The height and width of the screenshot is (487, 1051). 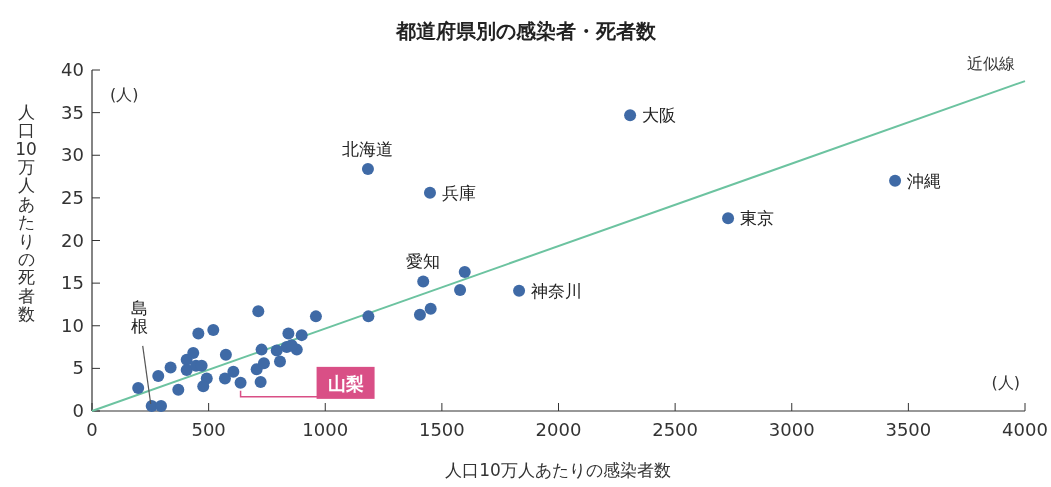 I want to click on chart-title: 都道府県別の感染者・死者数, so click(x=525, y=31).